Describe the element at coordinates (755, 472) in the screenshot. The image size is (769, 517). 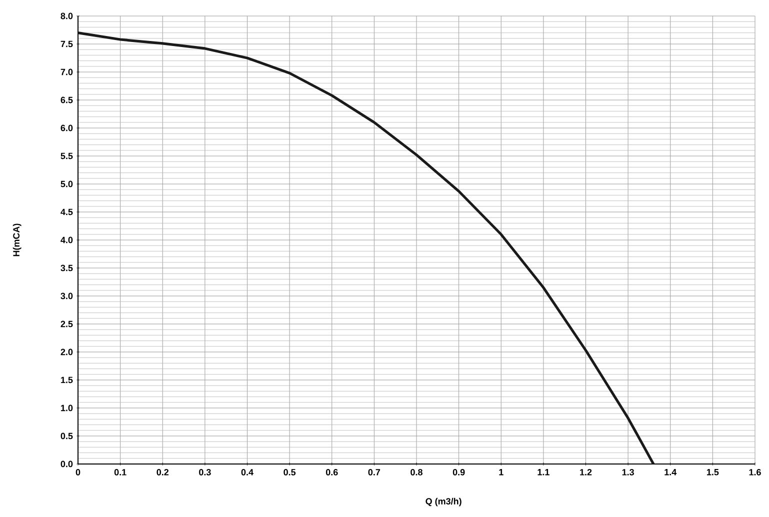
I see `x-tick-label: 1.6` at that location.